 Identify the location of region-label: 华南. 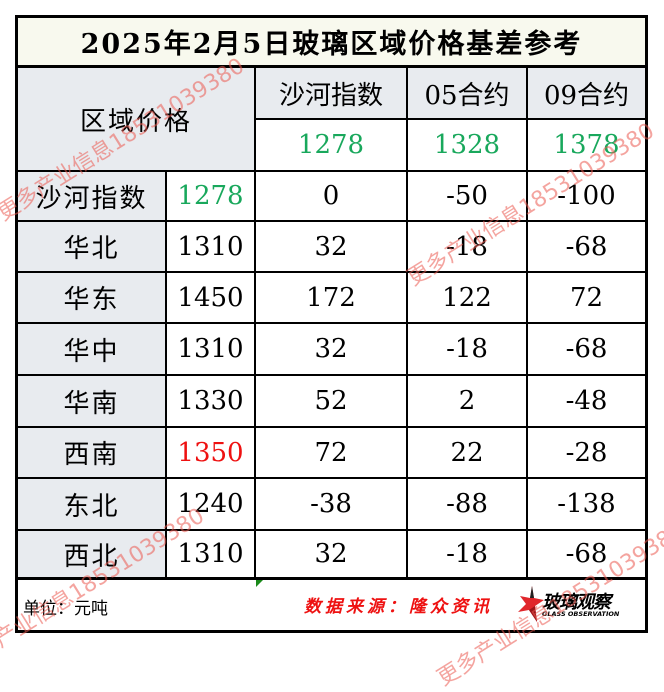
(92, 402).